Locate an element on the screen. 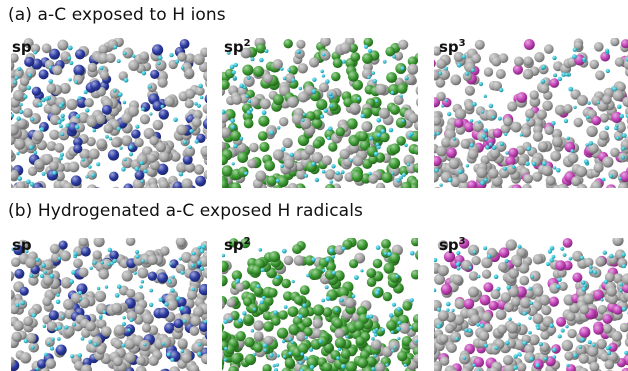 The height and width of the screenshot is (371, 628). atoms-render-b-sp2 is located at coordinates (320, 304).